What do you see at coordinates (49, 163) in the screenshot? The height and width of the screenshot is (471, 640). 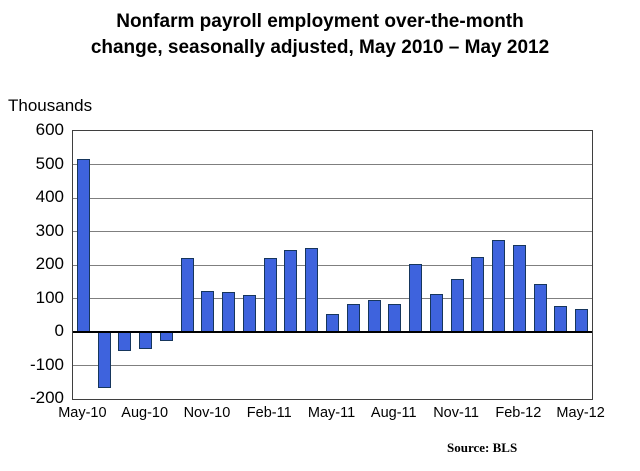 I see `y-tick-label-500: 500` at bounding box center [49, 163].